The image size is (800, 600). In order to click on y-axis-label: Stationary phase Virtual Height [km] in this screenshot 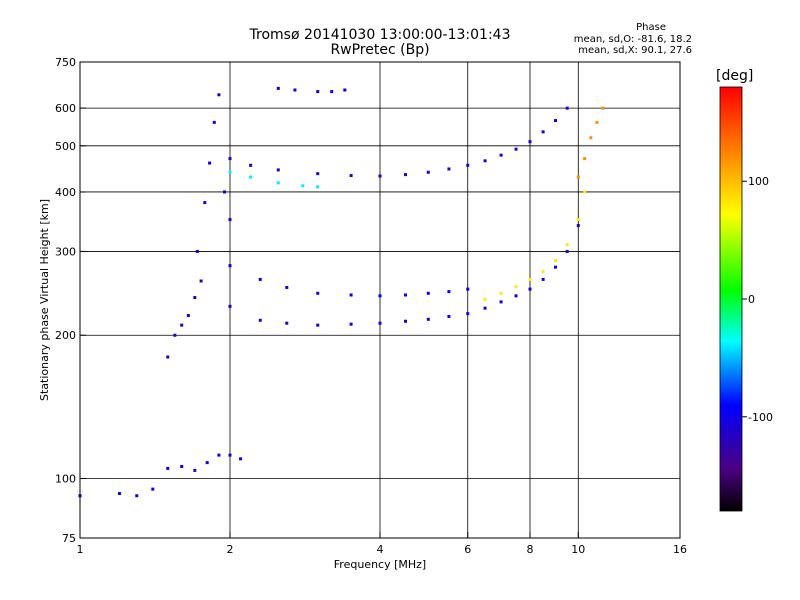, I will do `click(44, 300)`.